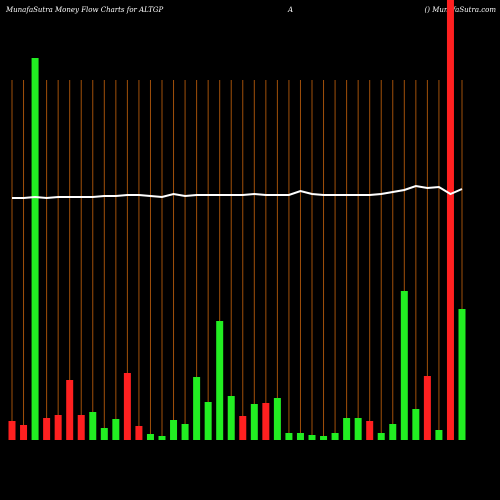 This screenshot has height=500, width=500. I want to click on source: () MunafaSutra.com, so click(461, 10).